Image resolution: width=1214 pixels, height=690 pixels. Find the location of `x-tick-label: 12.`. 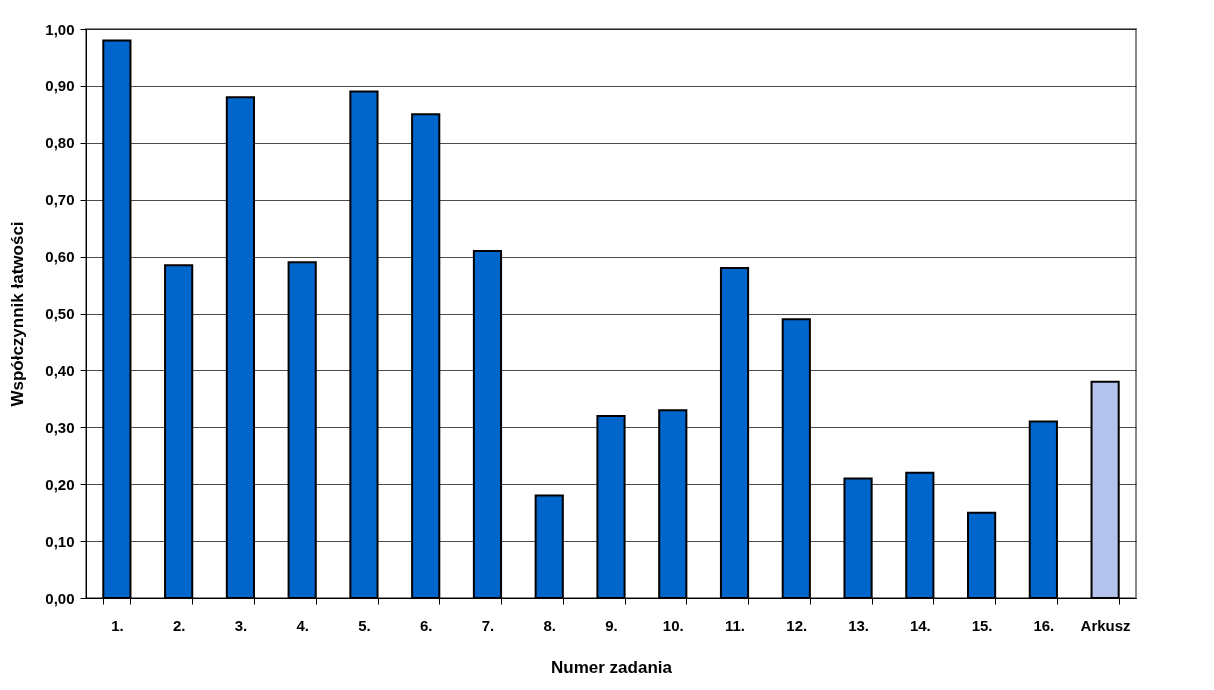

x-tick-label: 12. is located at coordinates (797, 625).